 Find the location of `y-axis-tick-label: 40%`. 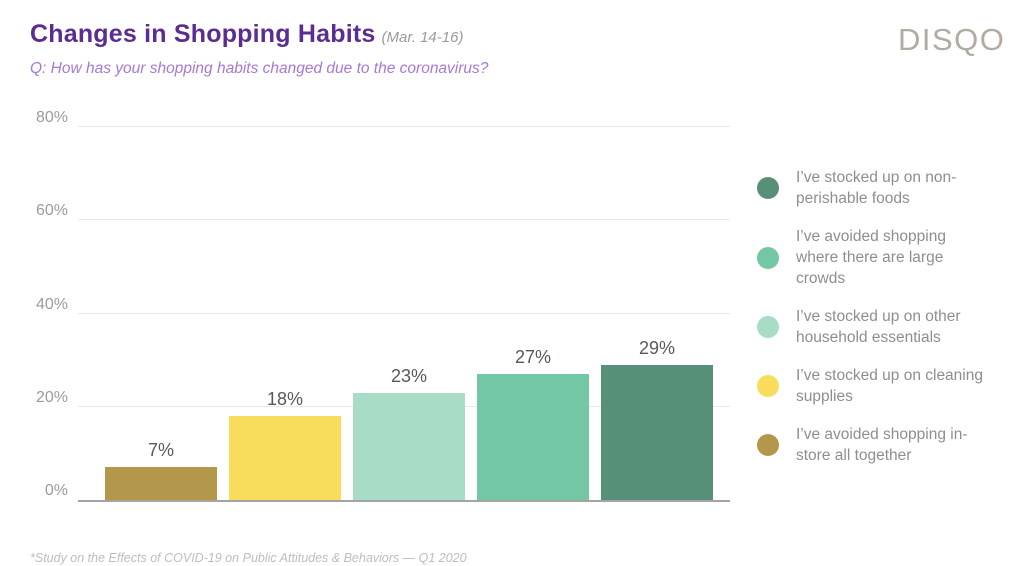

y-axis-tick-label: 40% is located at coordinates (51, 304).